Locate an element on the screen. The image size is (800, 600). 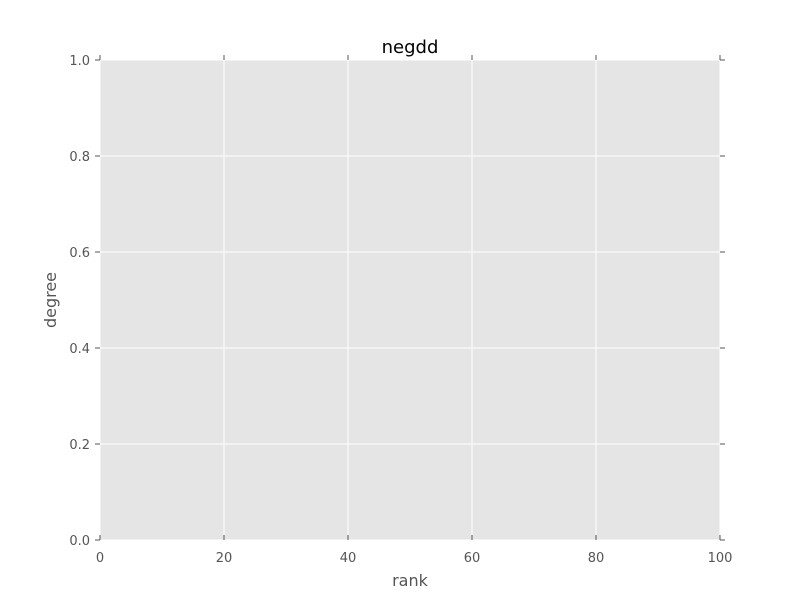
x-tick-label: 100 is located at coordinates (720, 558).